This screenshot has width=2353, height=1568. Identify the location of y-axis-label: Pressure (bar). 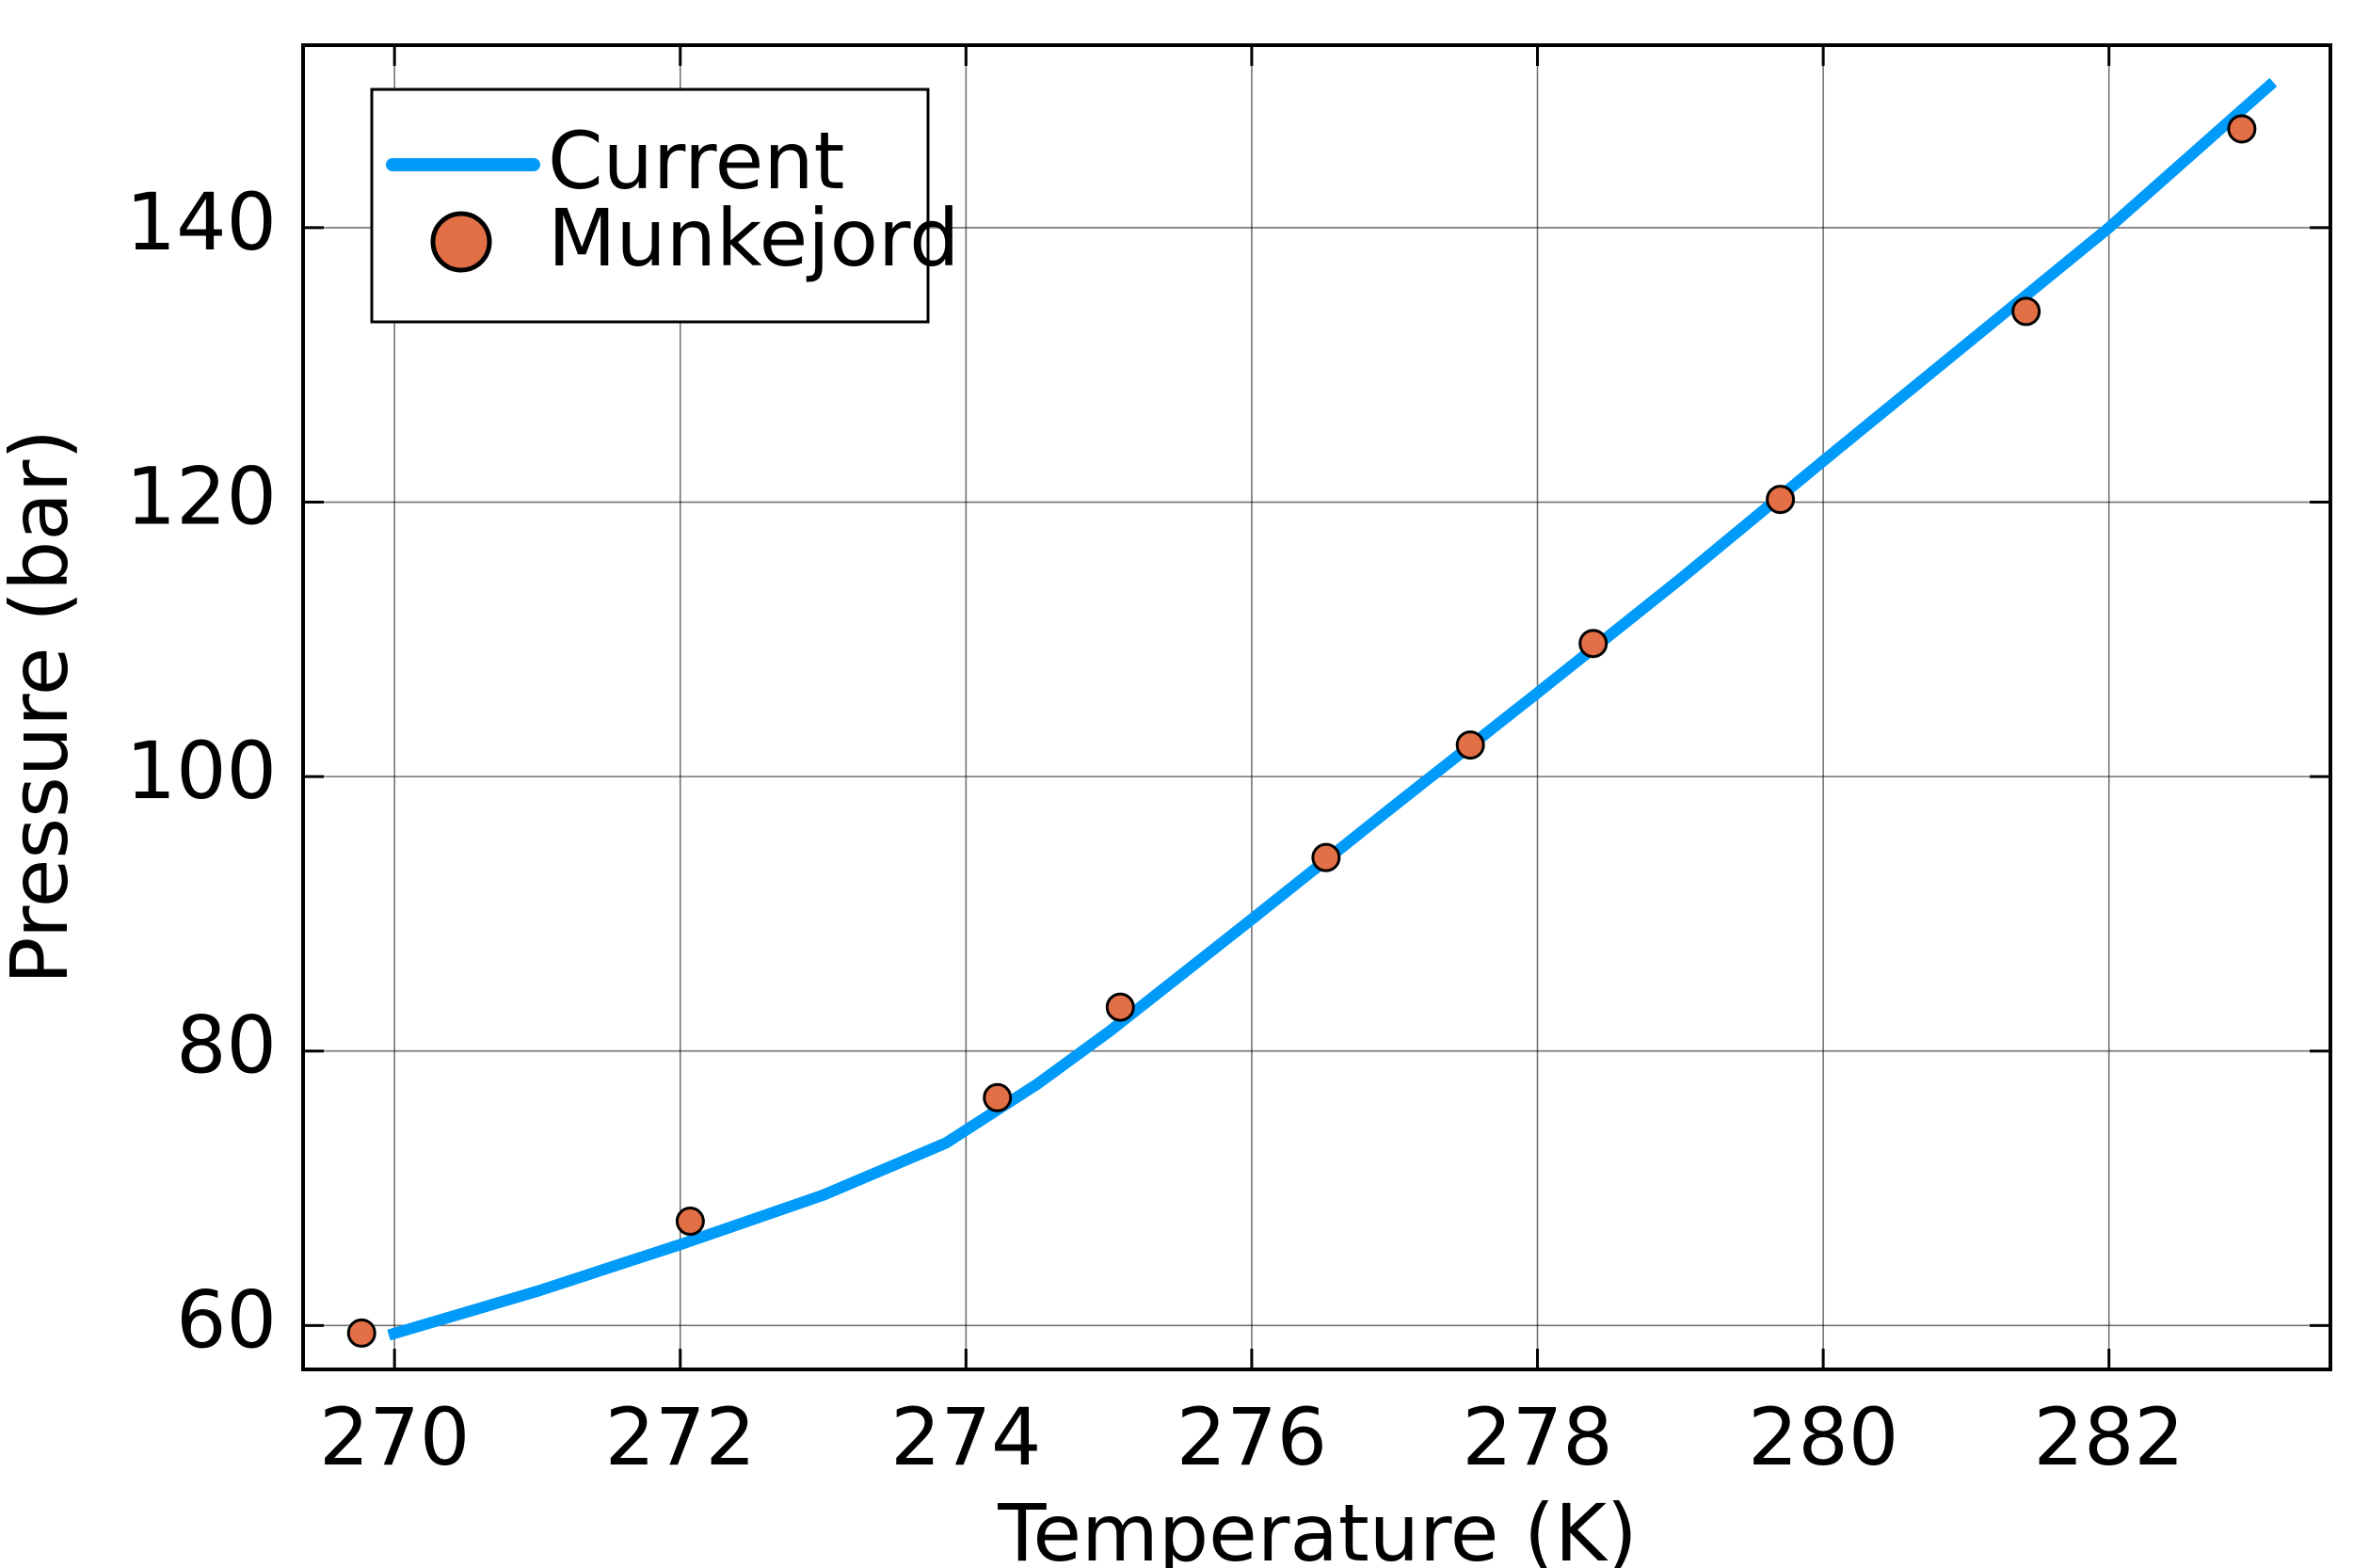
(43, 706).